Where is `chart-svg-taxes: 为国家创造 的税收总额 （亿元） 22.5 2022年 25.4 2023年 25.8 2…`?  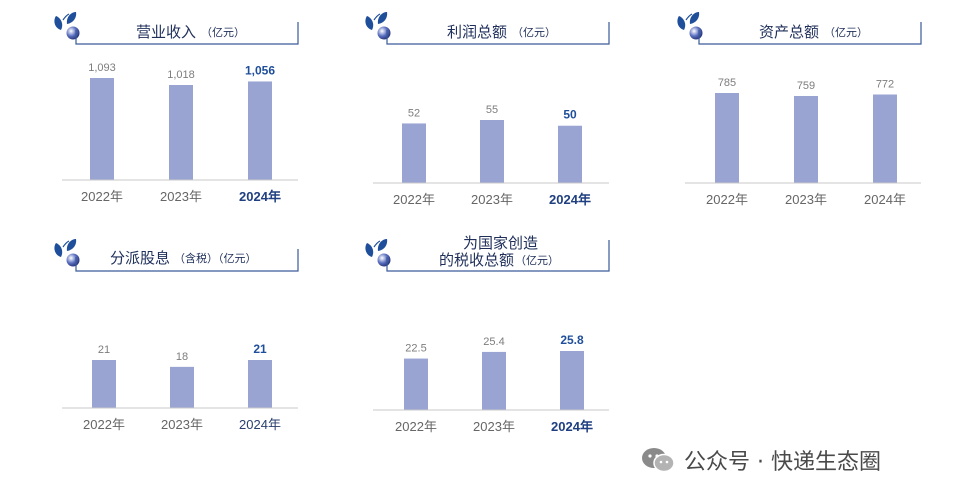
chart-svg-taxes: 为国家创造 的税收总额 （亿元） 22.5 2022年 25.4 2023年 25.8 2… is located at coordinates (487, 334).